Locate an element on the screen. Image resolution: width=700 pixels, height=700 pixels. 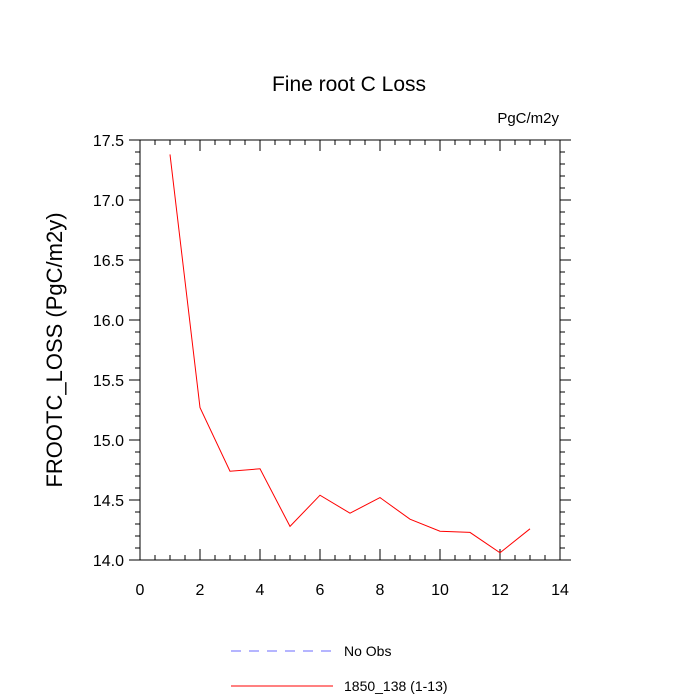
y-tick-label: 14.5 is located at coordinates (108, 501).